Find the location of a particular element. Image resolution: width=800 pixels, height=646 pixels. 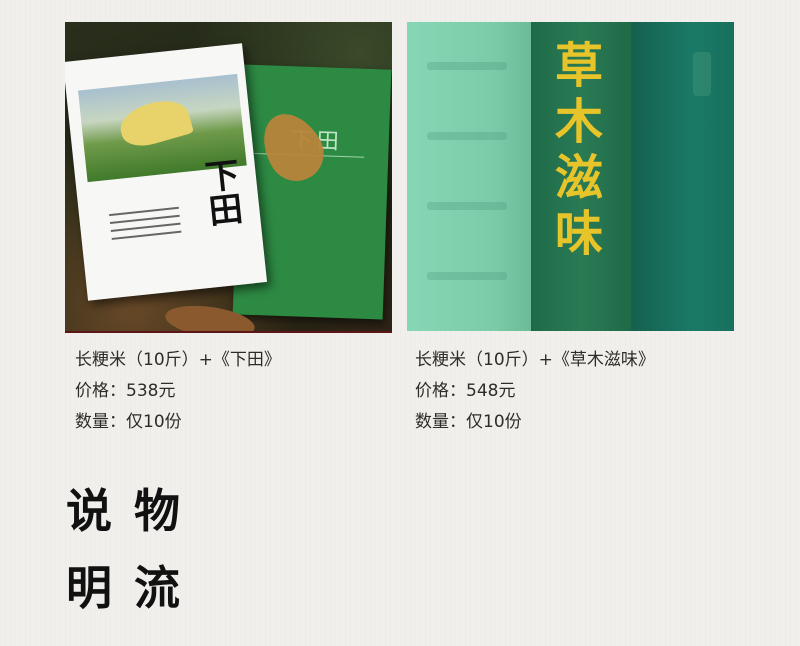

product-name: 长粳米（10斤）+《草木滋味》 is located at coordinates (535, 360).